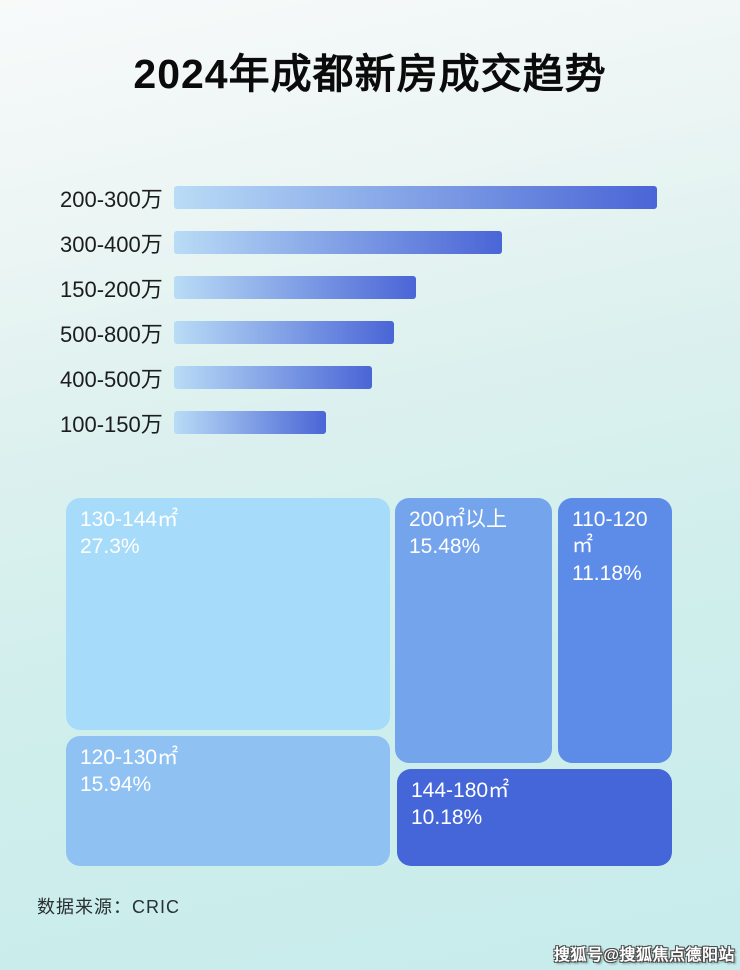 This screenshot has height=970, width=740. I want to click on bar-row: 300-400万, so click(370, 244).